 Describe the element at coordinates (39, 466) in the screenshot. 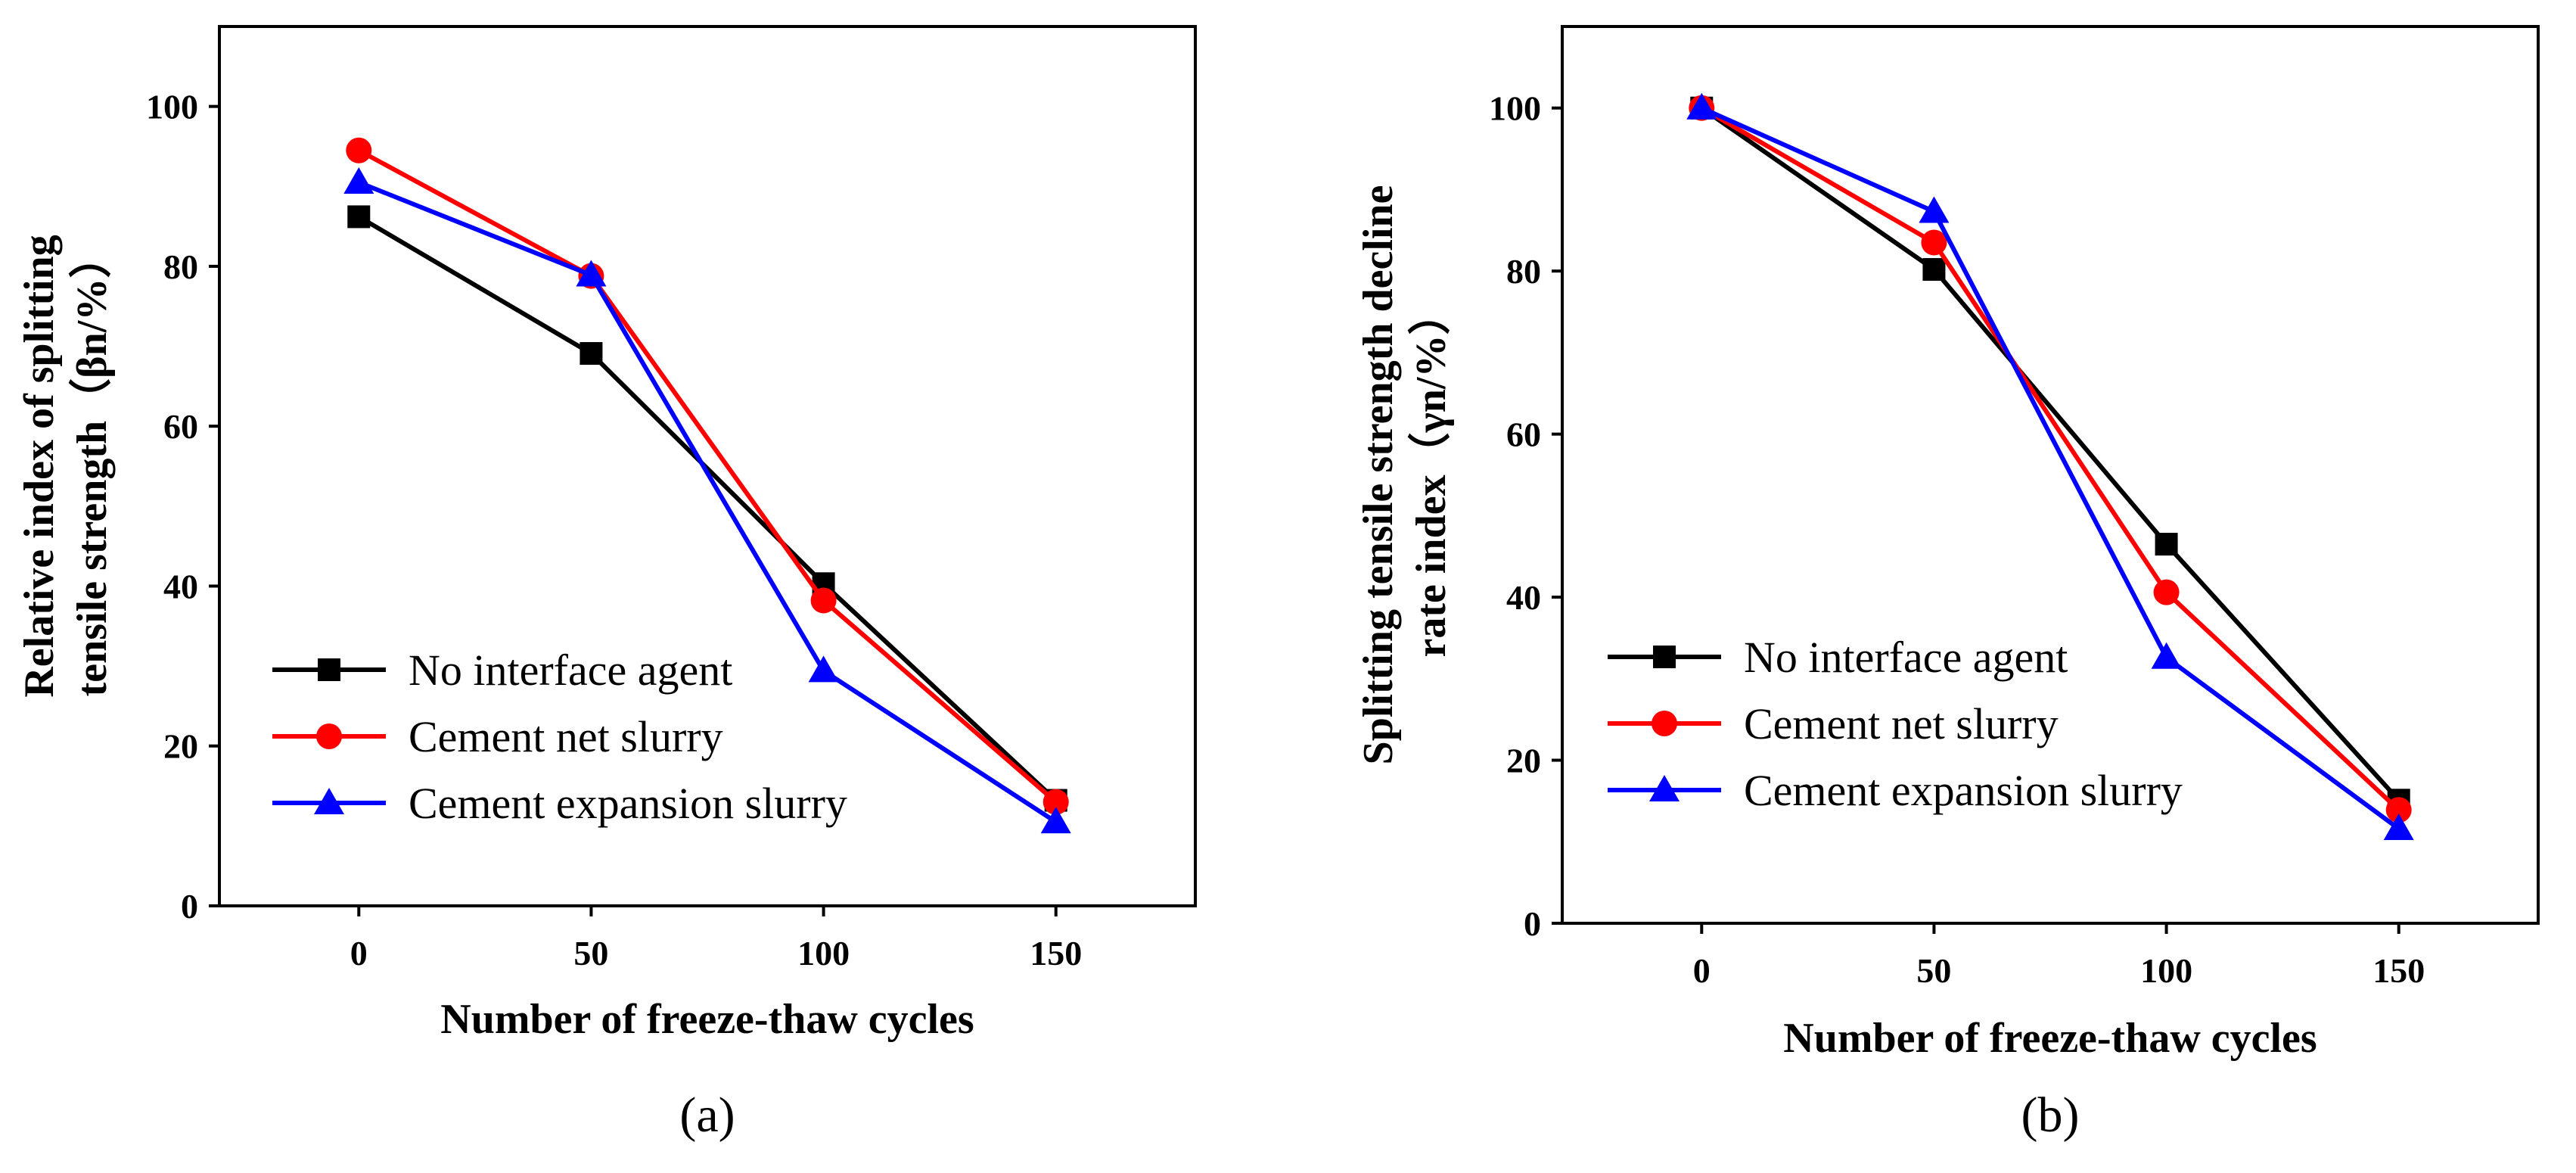

I see `y-axis-title-line-1: Relative index of splitting` at that location.